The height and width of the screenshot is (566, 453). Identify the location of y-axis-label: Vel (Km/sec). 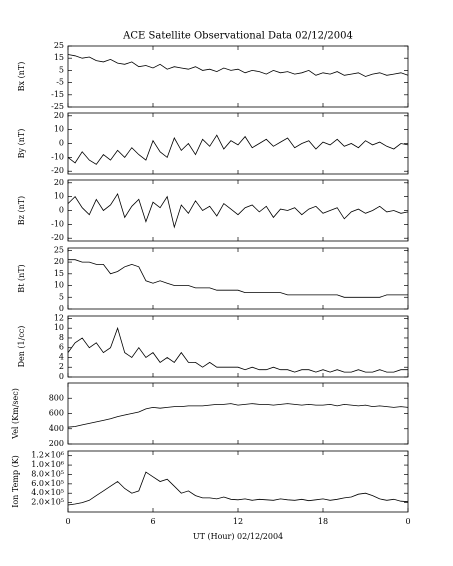
(15, 414).